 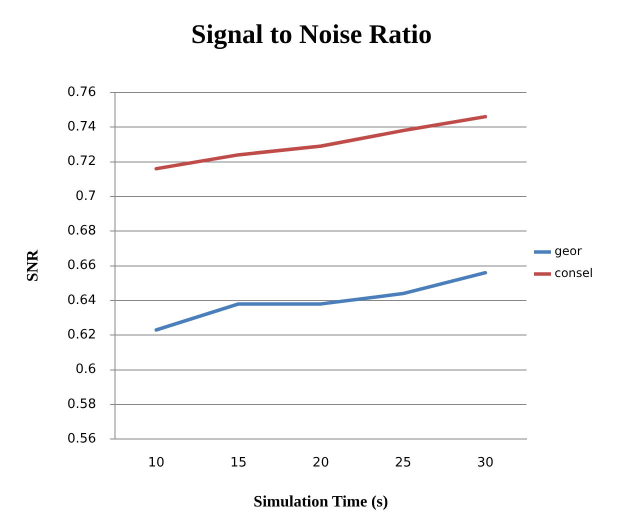 I want to click on x-tick-label: 25, so click(x=403, y=462).